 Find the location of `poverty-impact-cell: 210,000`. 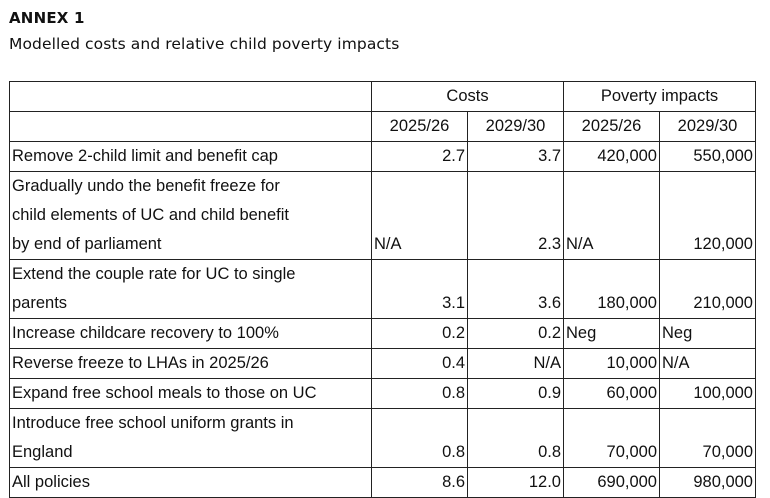

poverty-impact-cell: 210,000 is located at coordinates (707, 289).